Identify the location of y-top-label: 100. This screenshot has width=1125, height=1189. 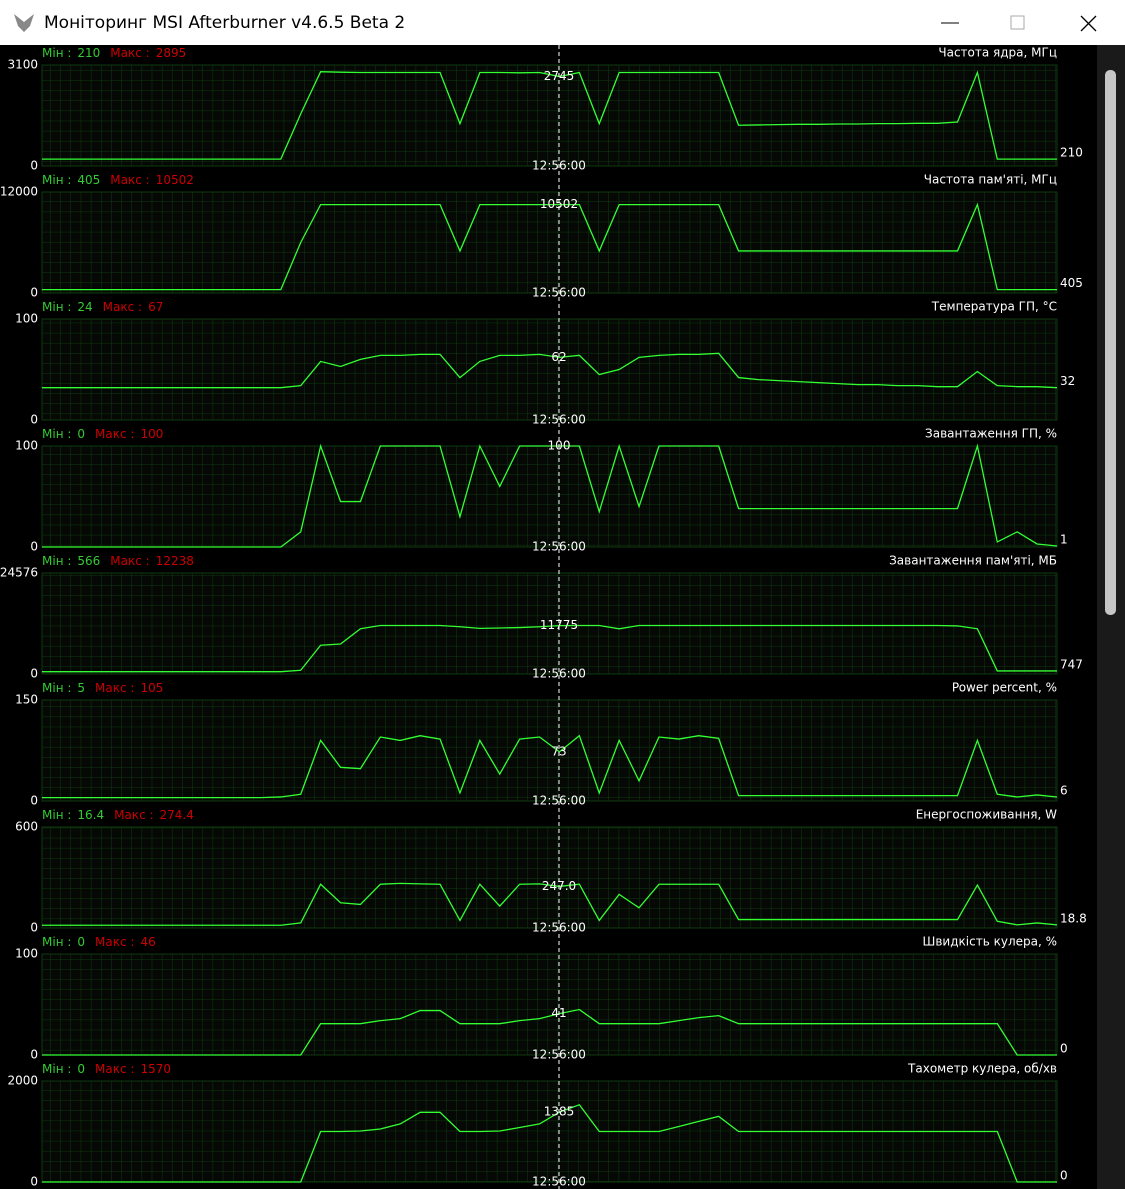
(26, 954).